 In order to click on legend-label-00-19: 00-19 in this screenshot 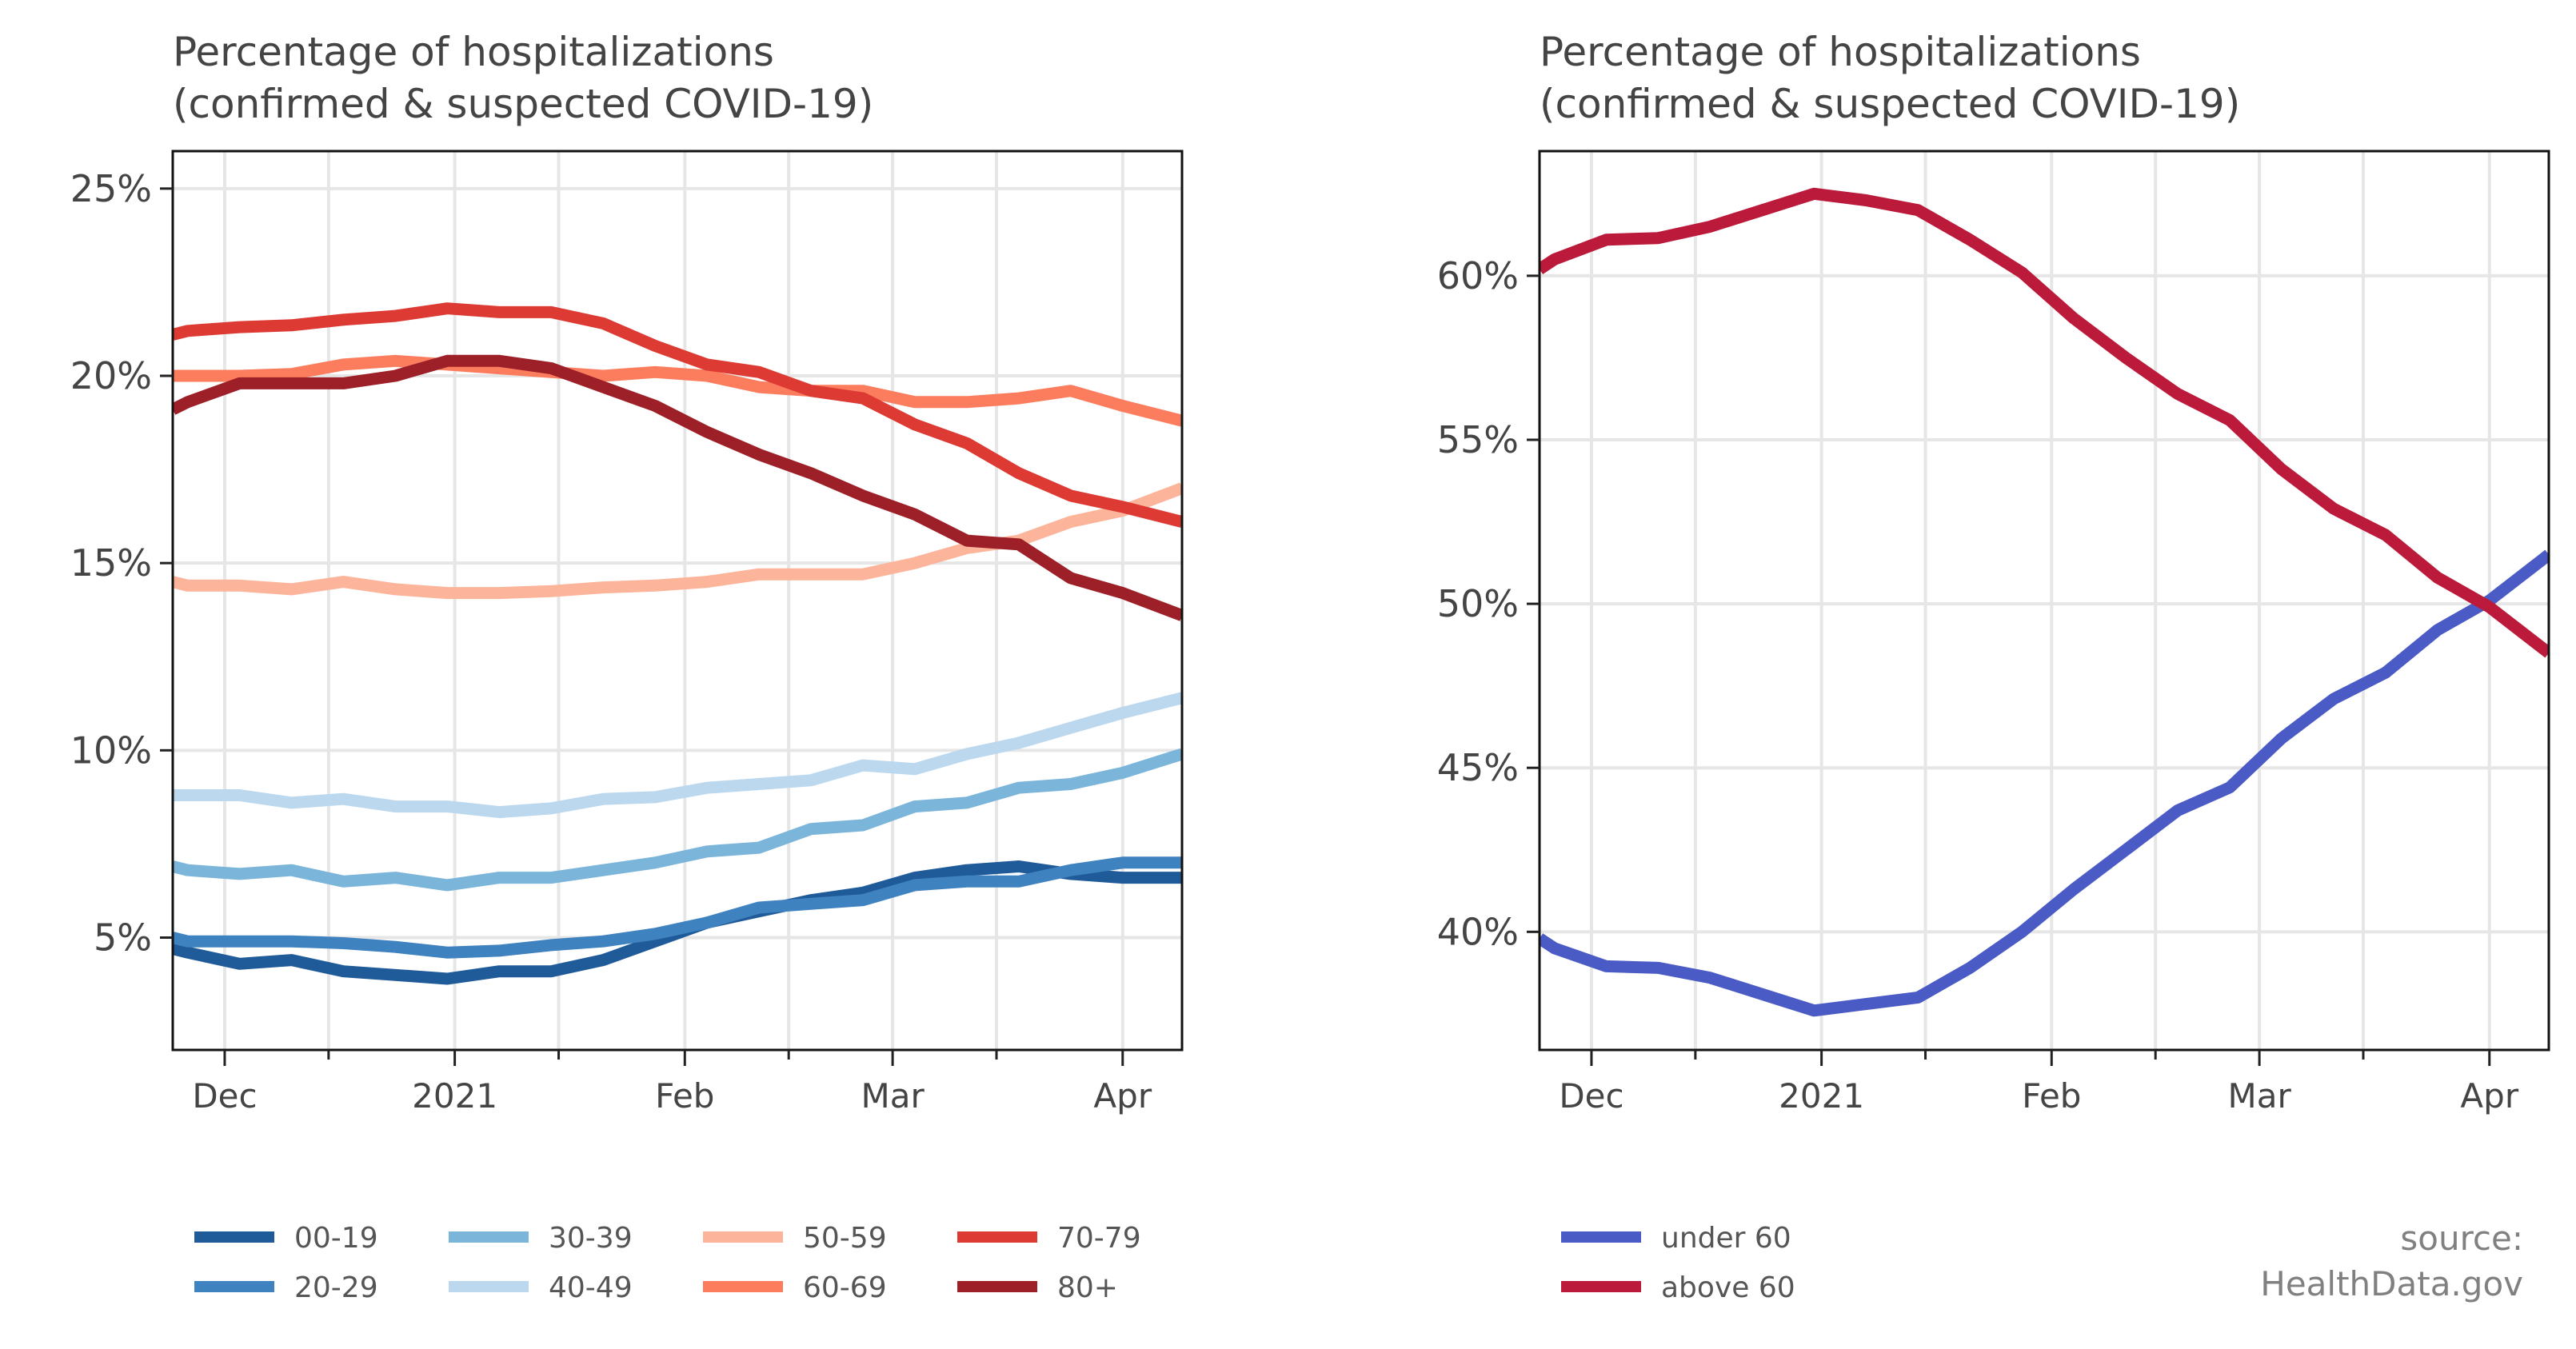, I will do `click(336, 1239)`.